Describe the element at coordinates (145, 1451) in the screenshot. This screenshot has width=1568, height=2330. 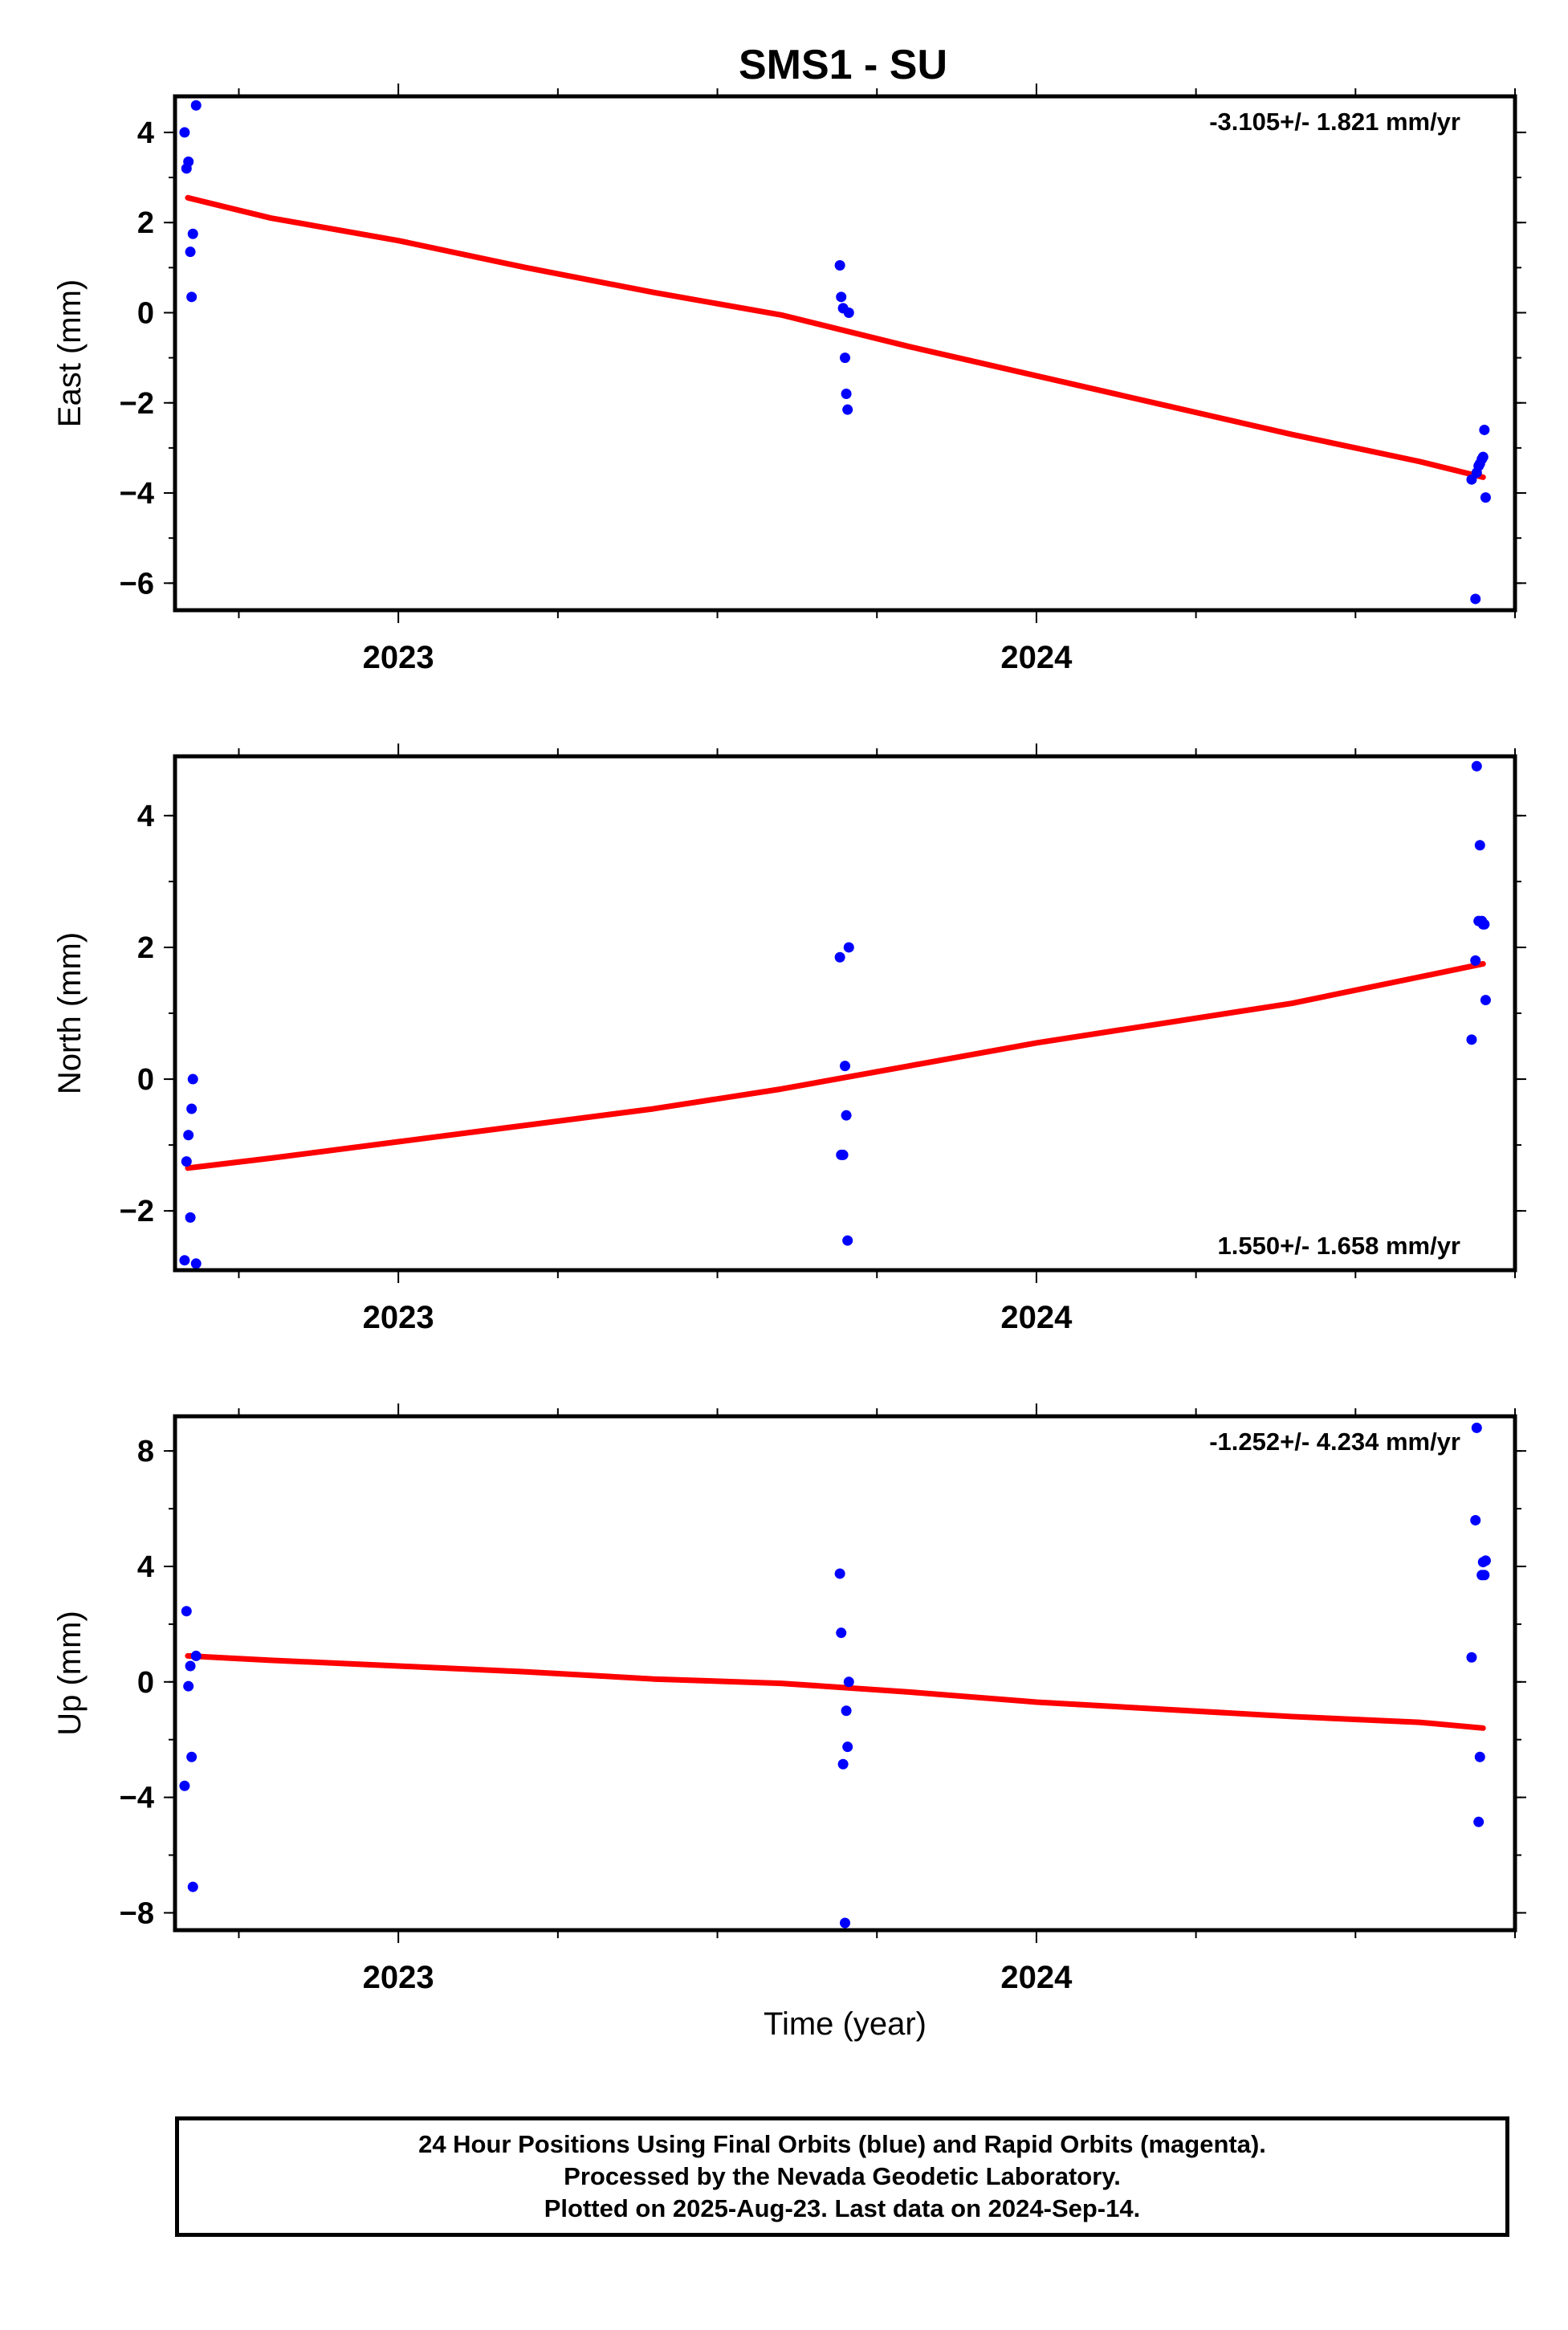
I see `y-tick-label: 8` at that location.